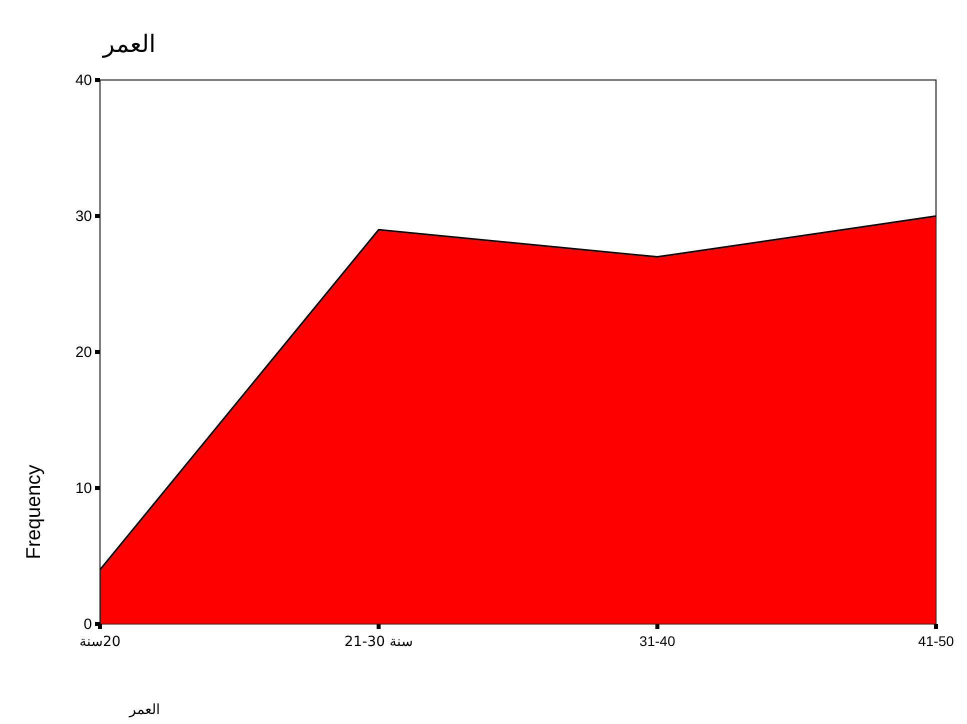  I want to click on chart-title: العمر, so click(129, 44).